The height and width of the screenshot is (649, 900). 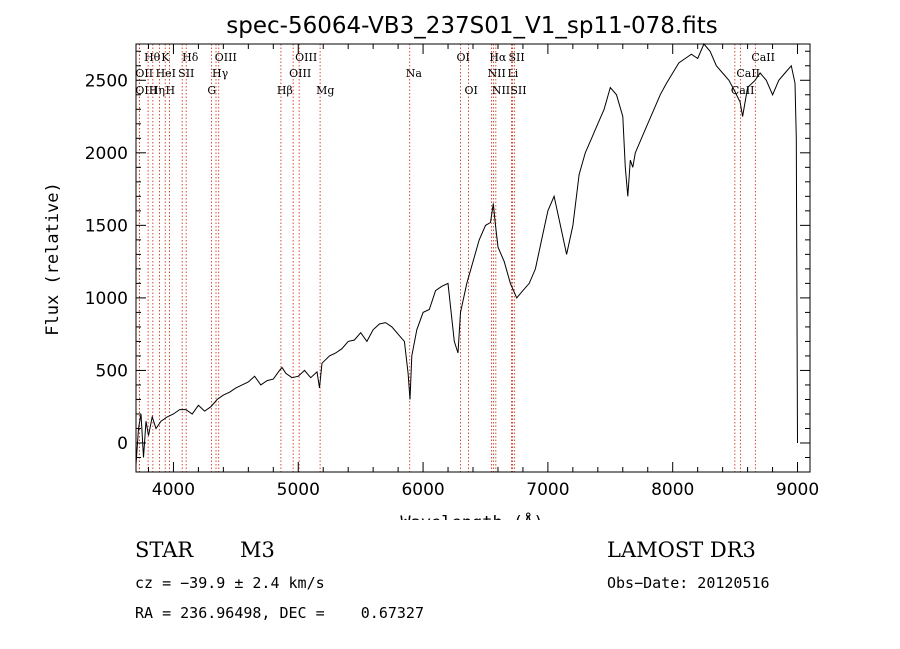 What do you see at coordinates (547, 490) in the screenshot?
I see `x-tick-label: 7000` at bounding box center [547, 490].